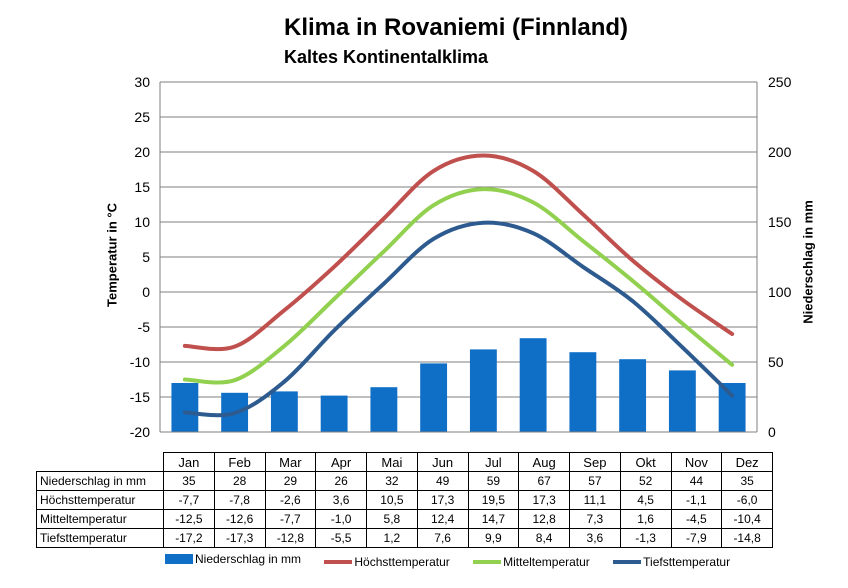 Image resolution: width=848 pixels, height=588 pixels. I want to click on table-cell: 7,3, so click(595, 519).